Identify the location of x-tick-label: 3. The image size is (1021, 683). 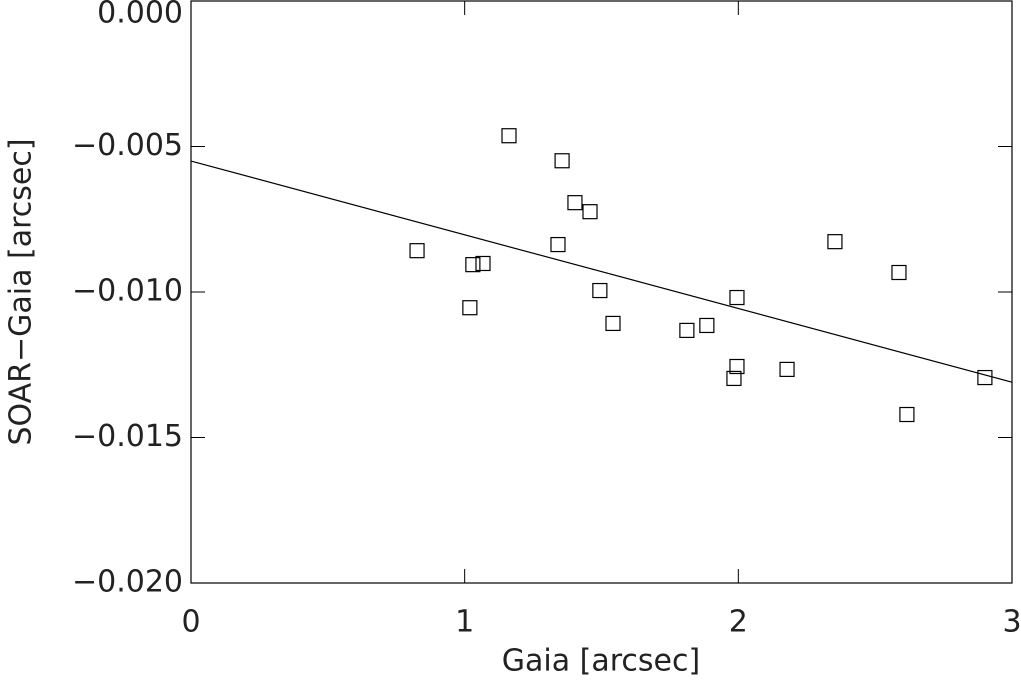
(1011, 622).